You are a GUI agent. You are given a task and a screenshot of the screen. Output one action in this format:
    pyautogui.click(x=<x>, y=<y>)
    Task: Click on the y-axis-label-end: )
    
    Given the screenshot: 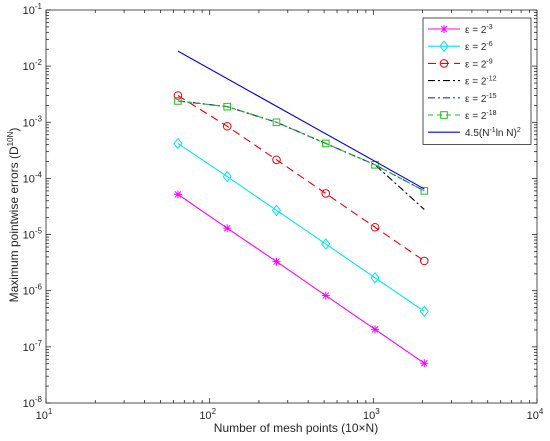 What is the action you would take?
    pyautogui.click(x=14, y=130)
    